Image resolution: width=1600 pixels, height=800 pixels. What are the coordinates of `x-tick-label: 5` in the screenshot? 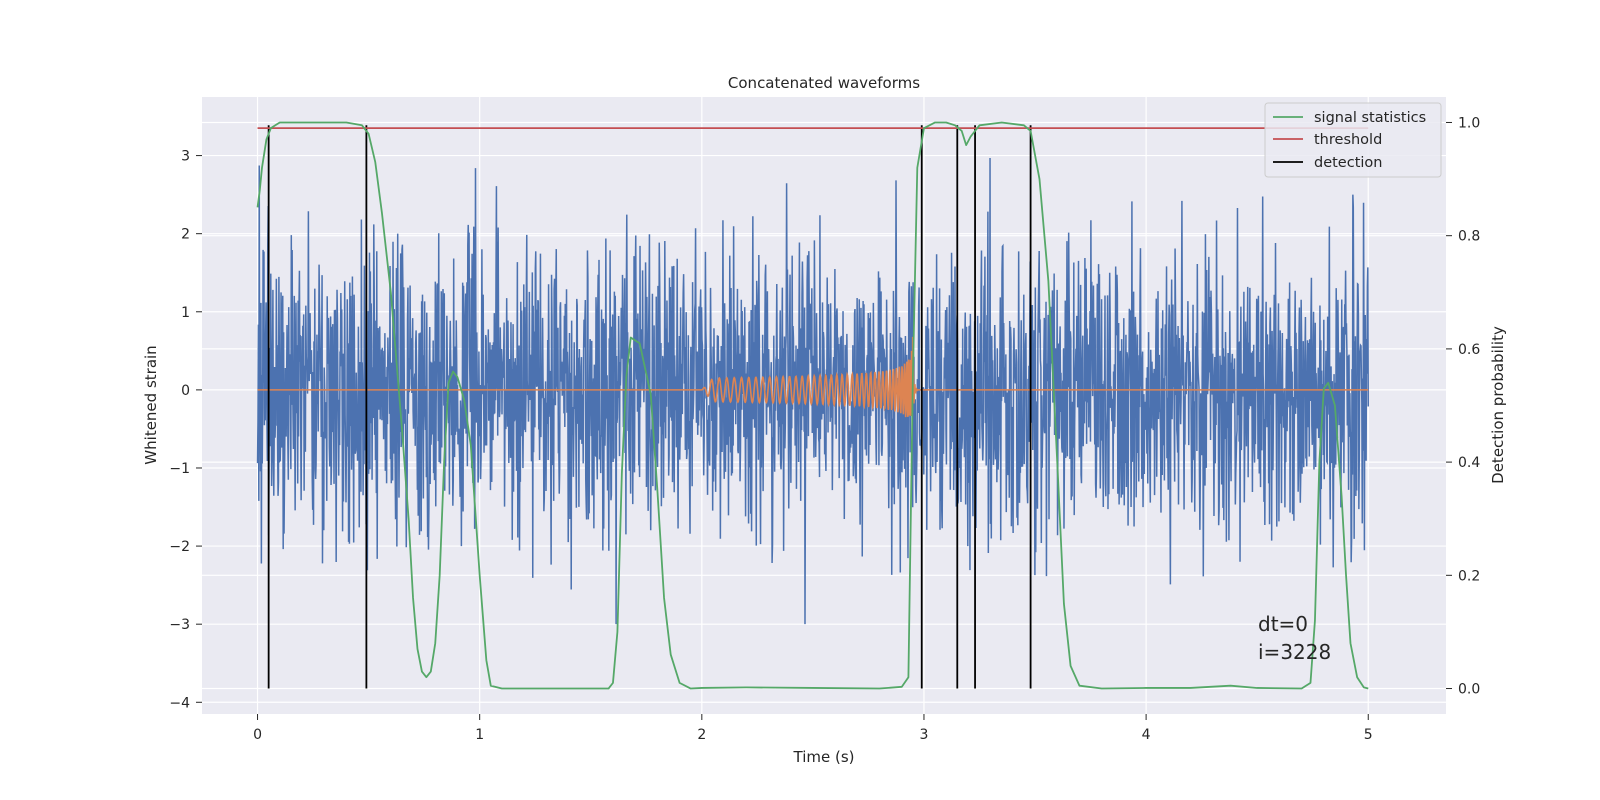 It's located at (1368, 735).